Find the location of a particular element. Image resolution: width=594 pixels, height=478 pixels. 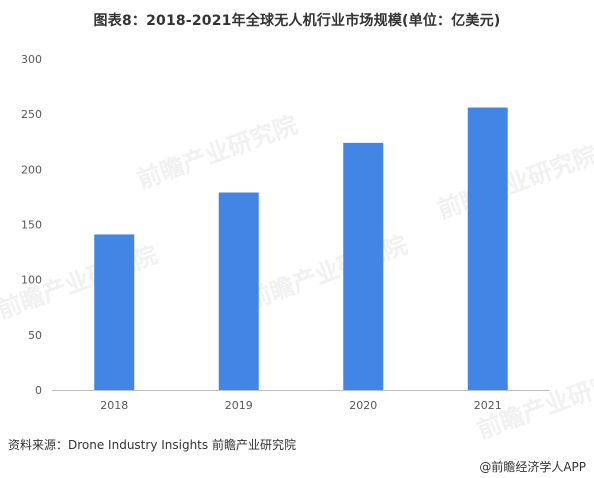

x-tick-label: 2021 is located at coordinates (488, 405).